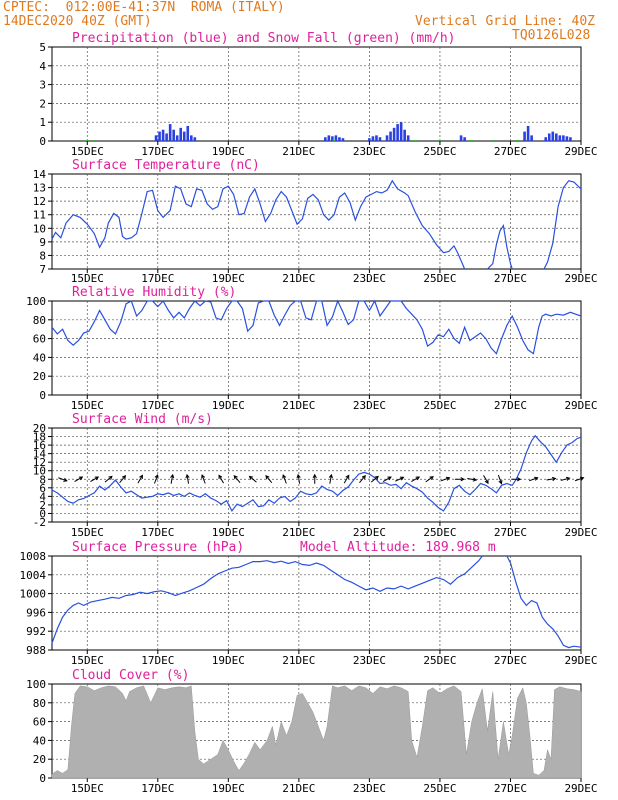 The height and width of the screenshot is (800, 618). What do you see at coordinates (228, 660) in the screenshot?
I see `pressure-xtick-label: 19DEC` at bounding box center [228, 660].